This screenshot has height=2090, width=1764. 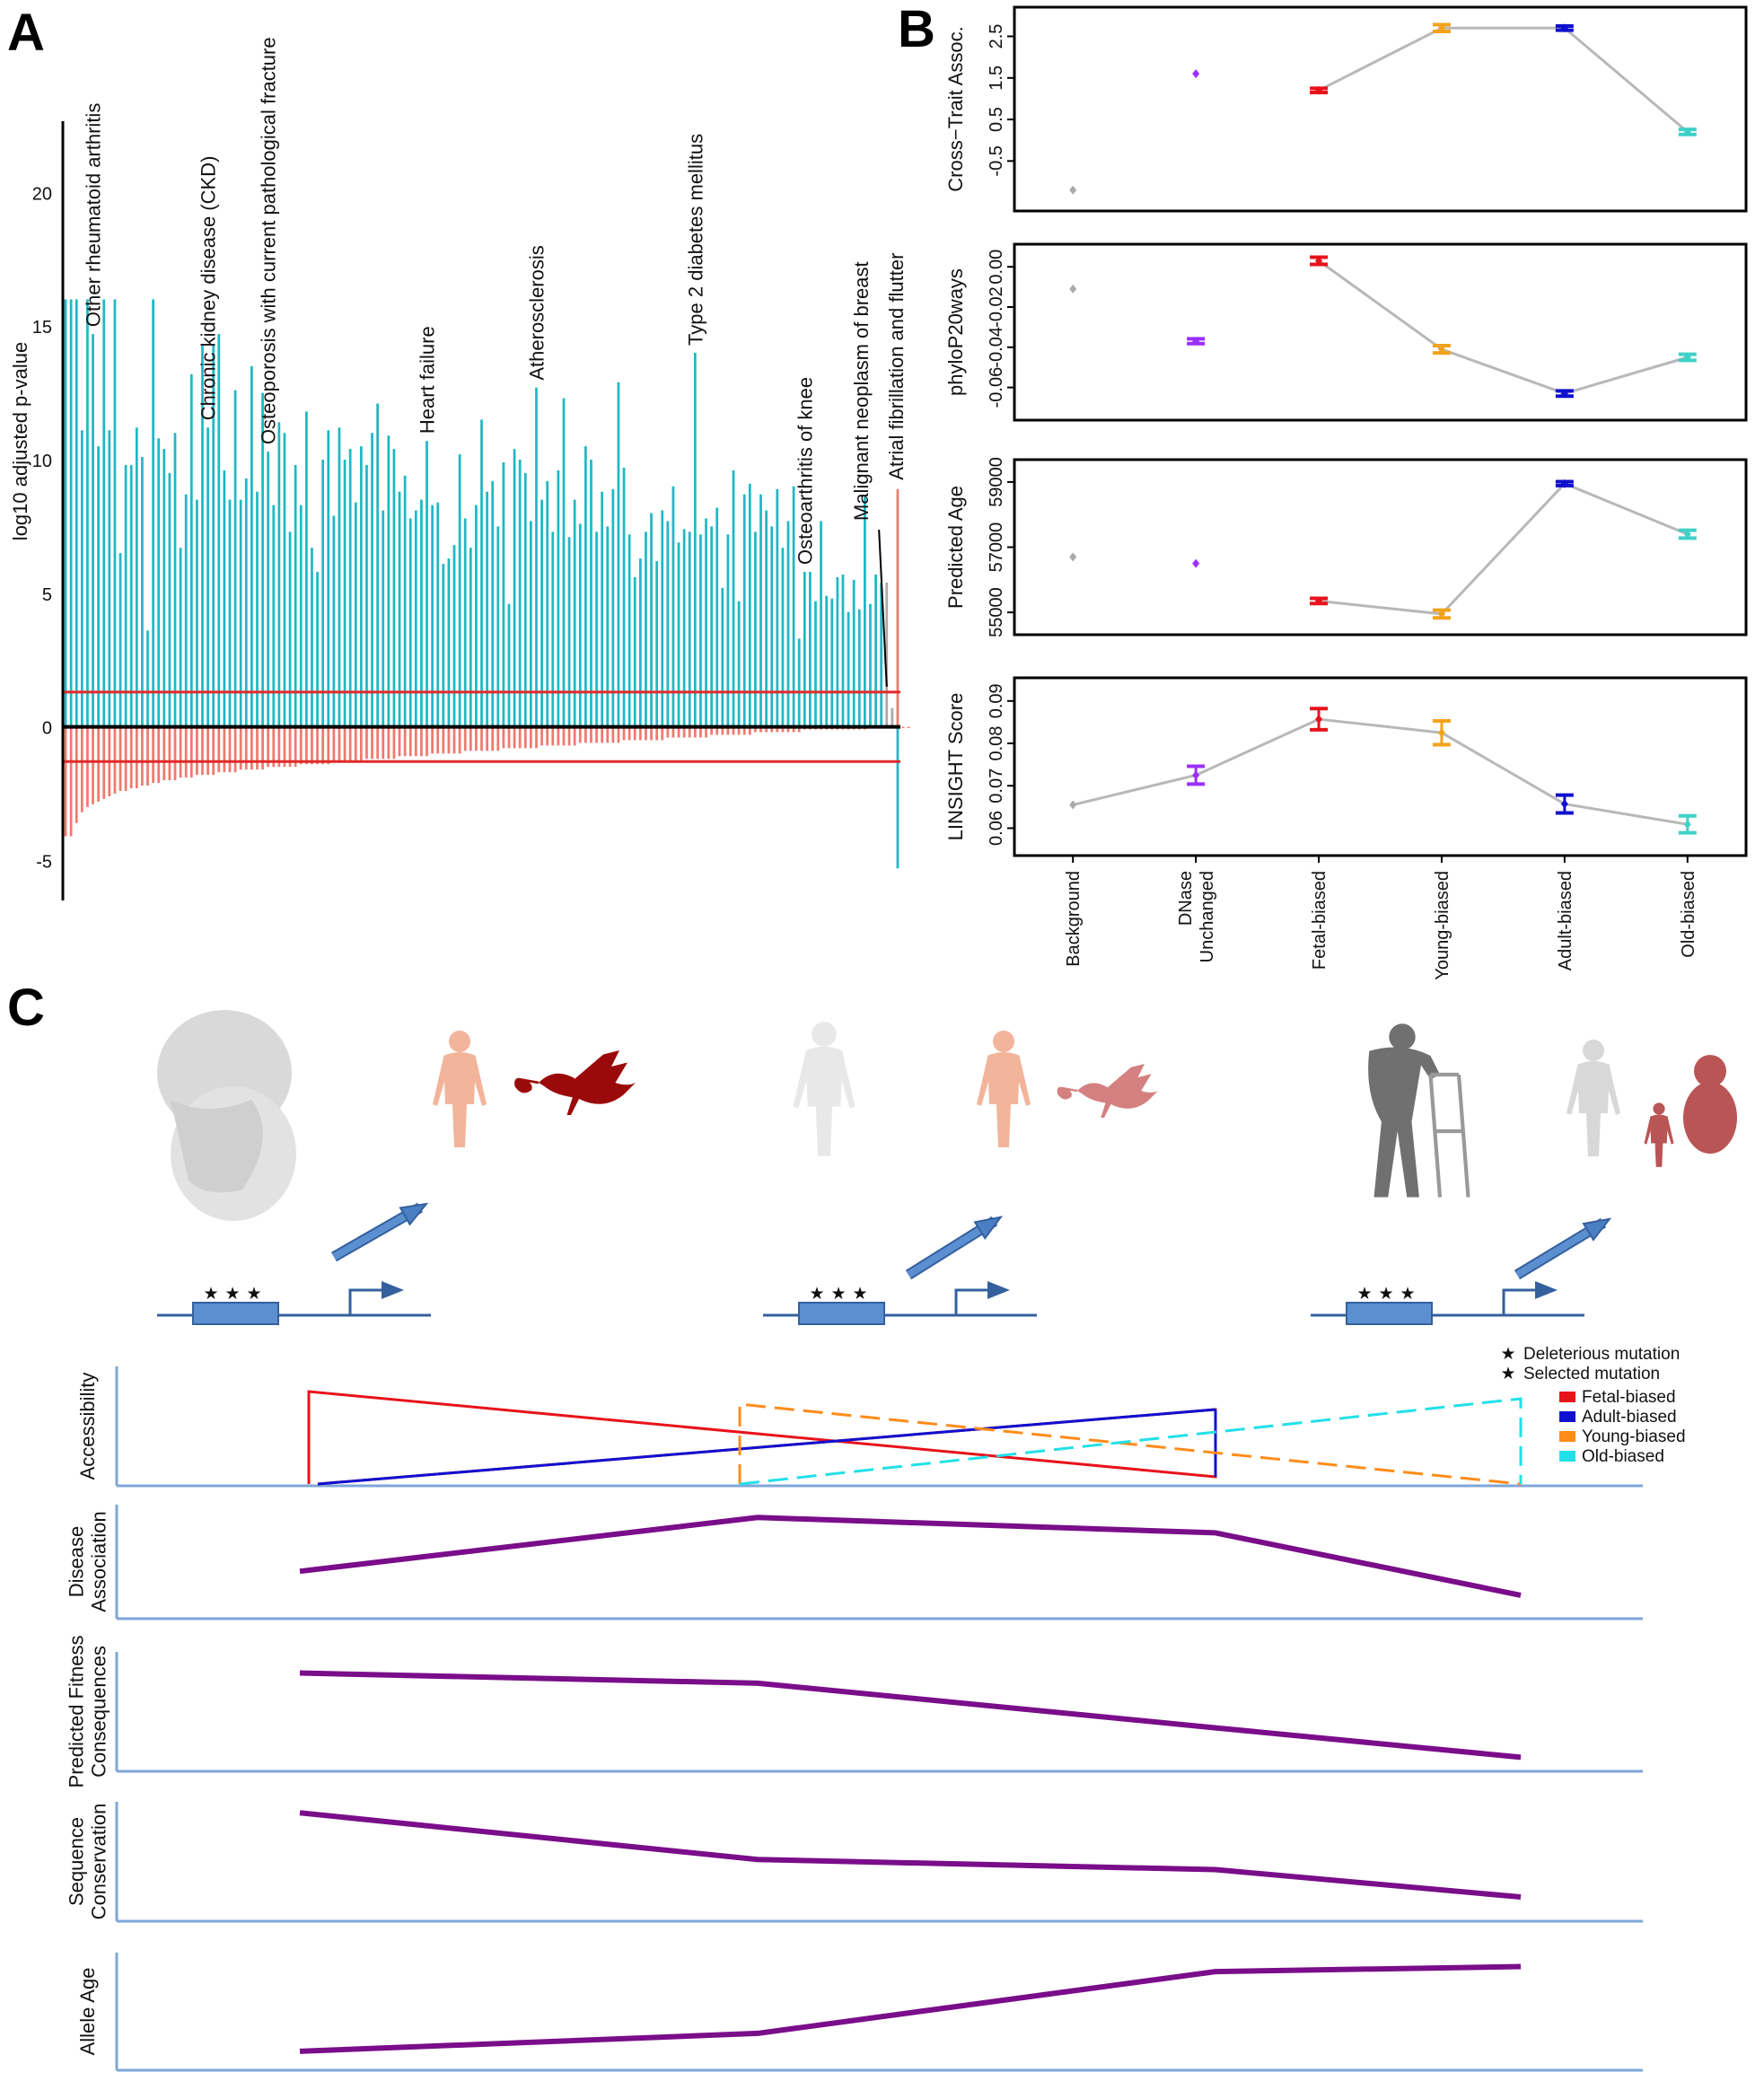 What do you see at coordinates (1567, 1456) in the screenshot?
I see `legend-swatch` at bounding box center [1567, 1456].